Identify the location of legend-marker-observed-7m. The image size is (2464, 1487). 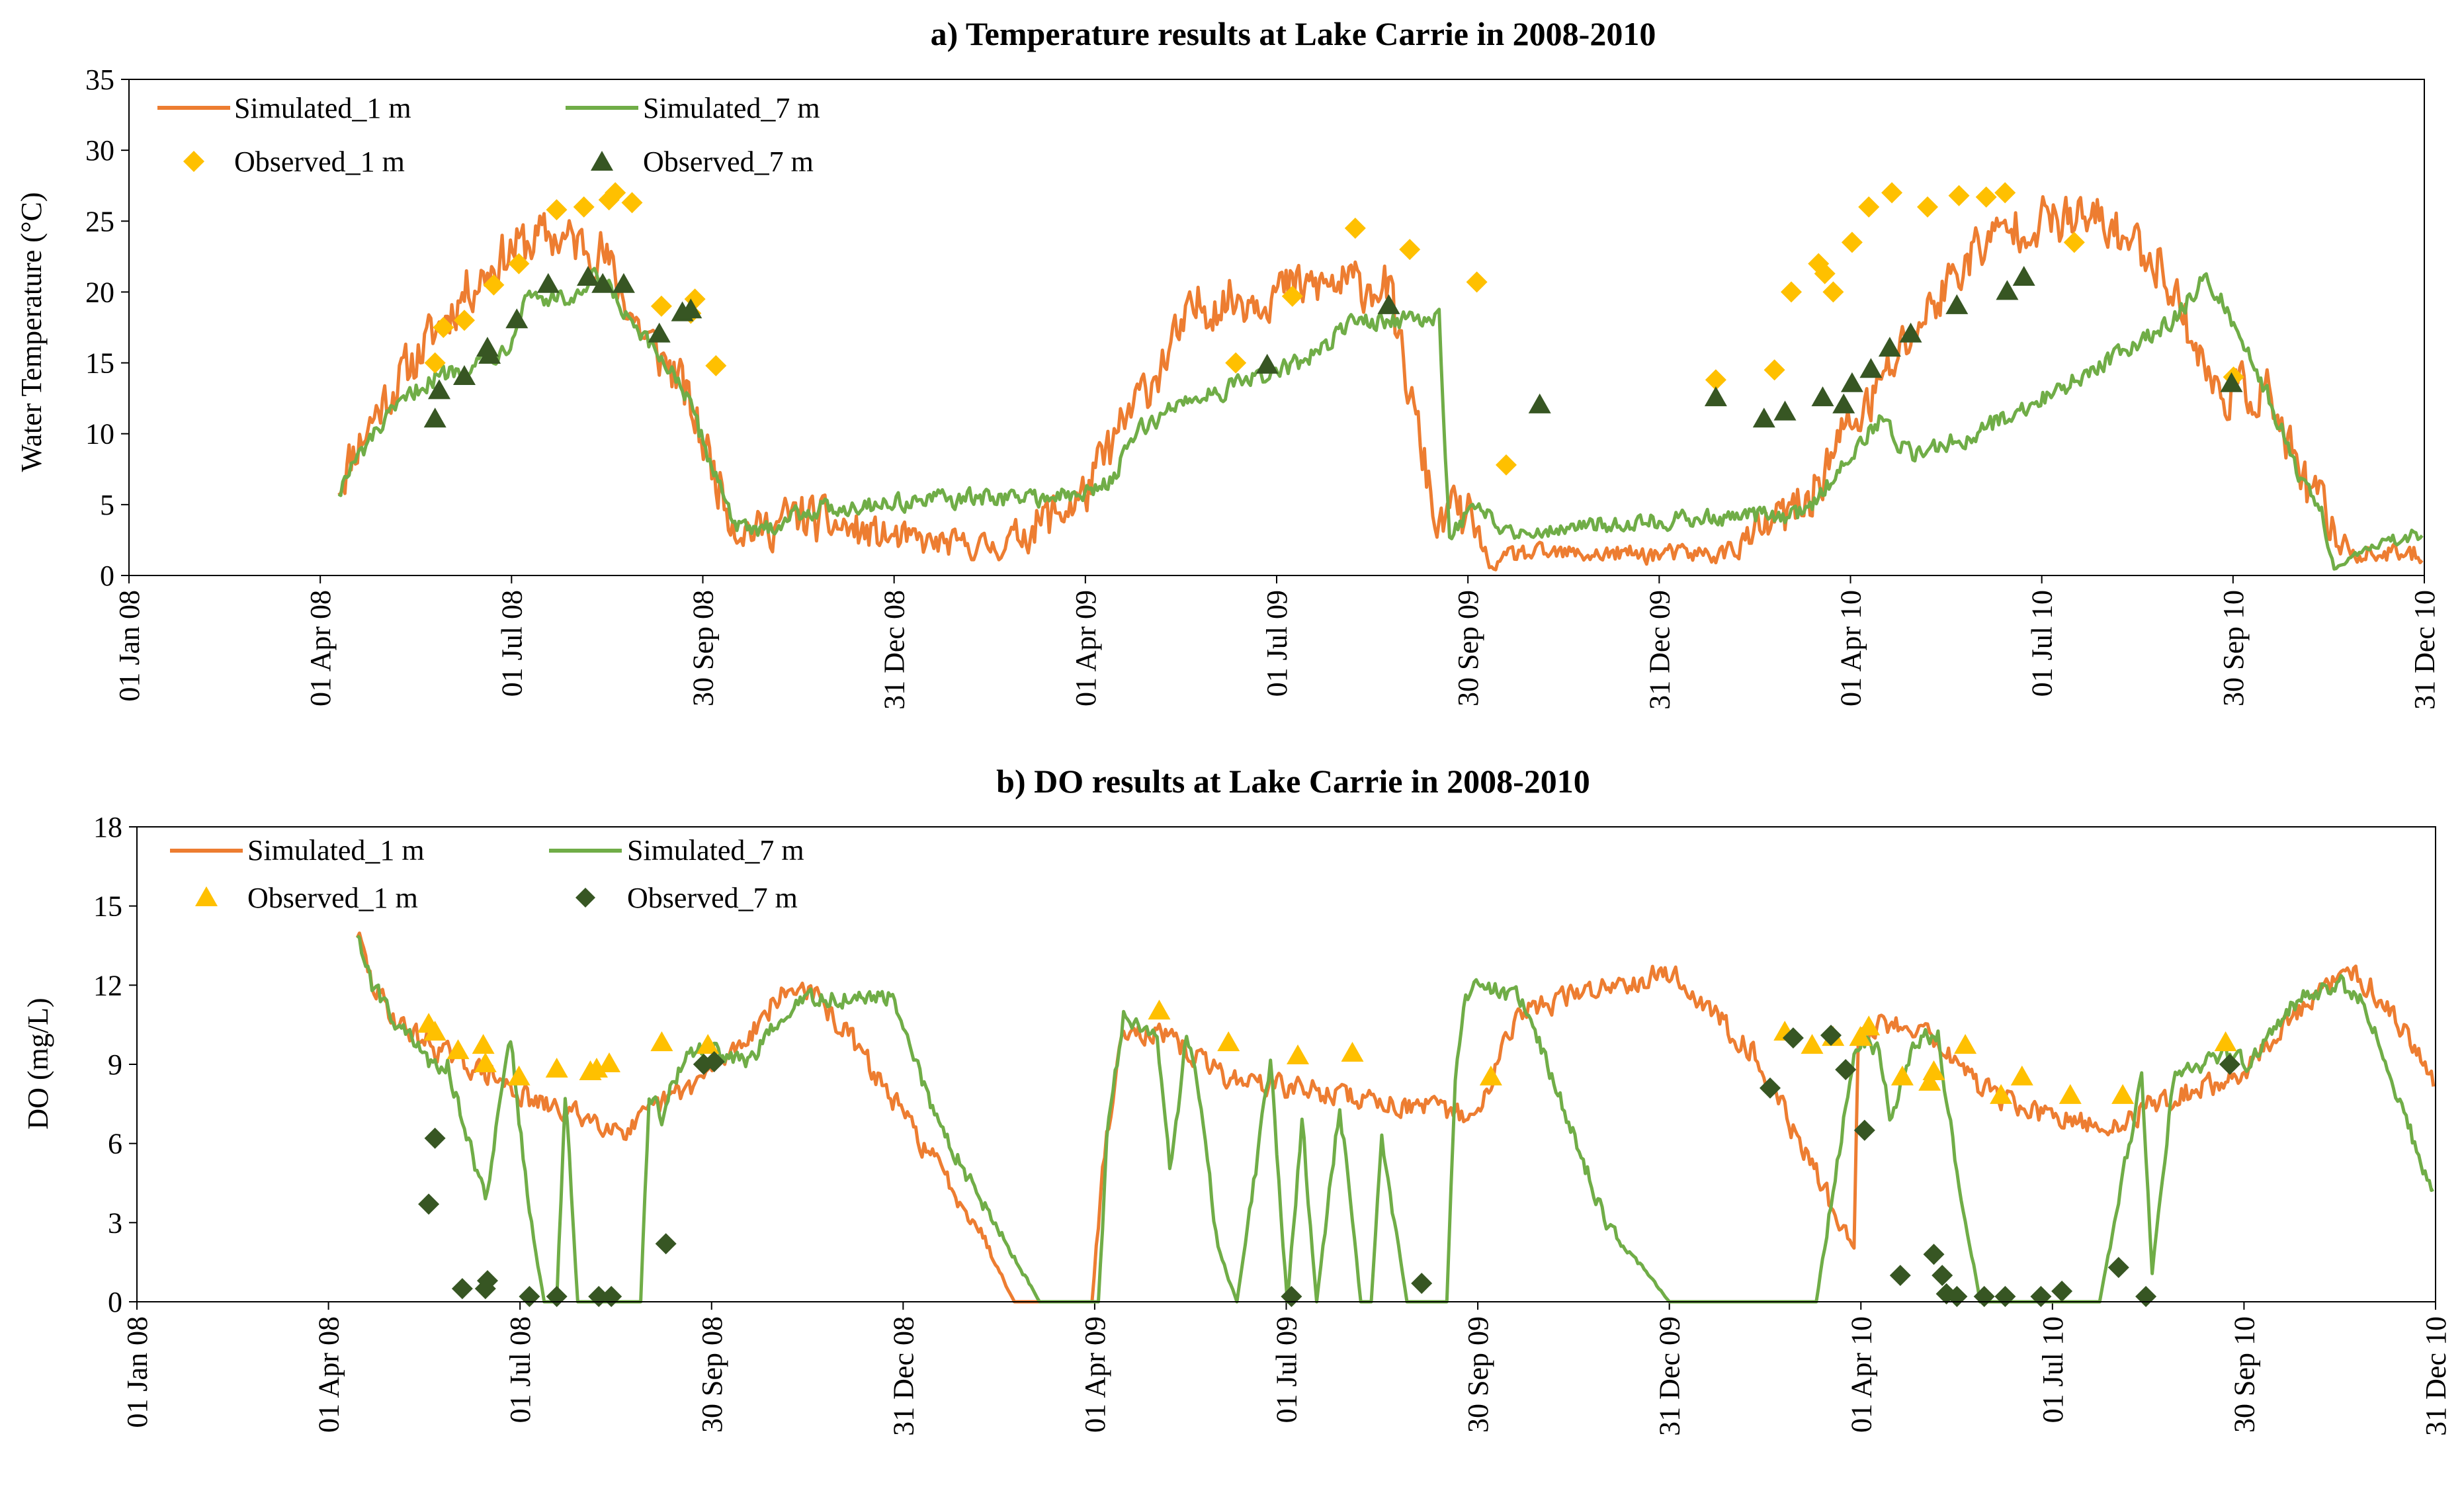
(585, 898).